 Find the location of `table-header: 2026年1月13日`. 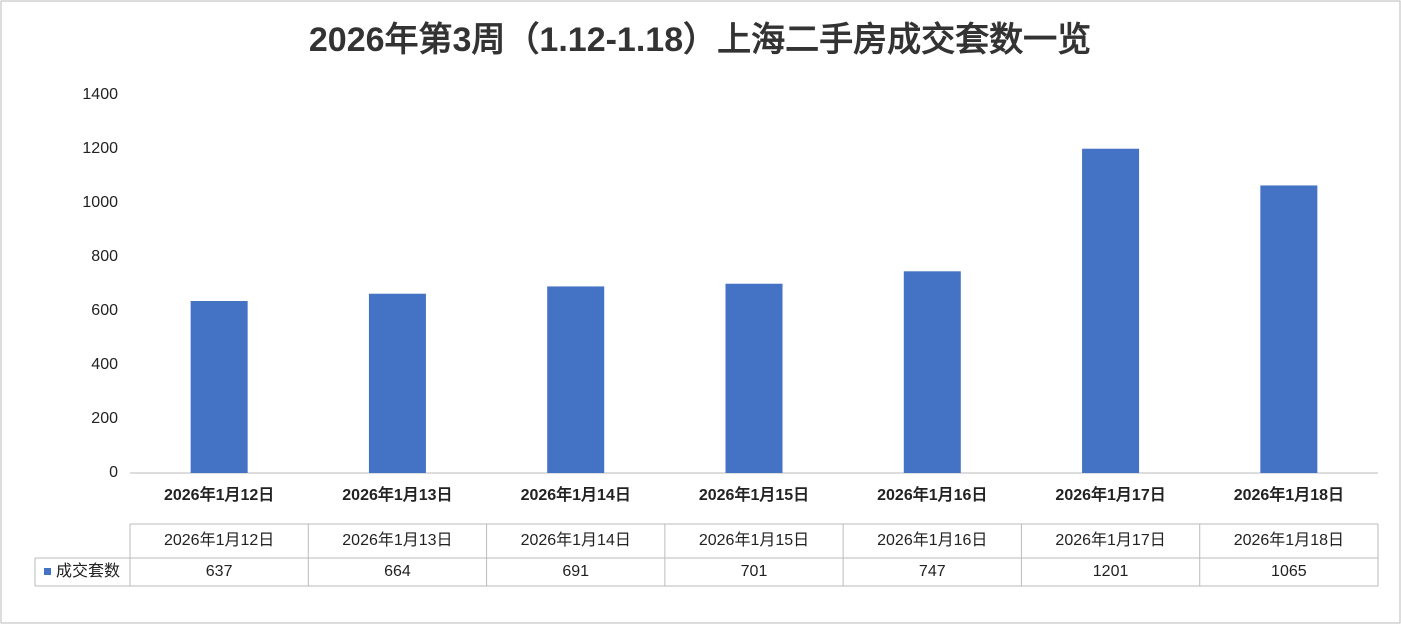

table-header: 2026年1月13日 is located at coordinates (397, 540).